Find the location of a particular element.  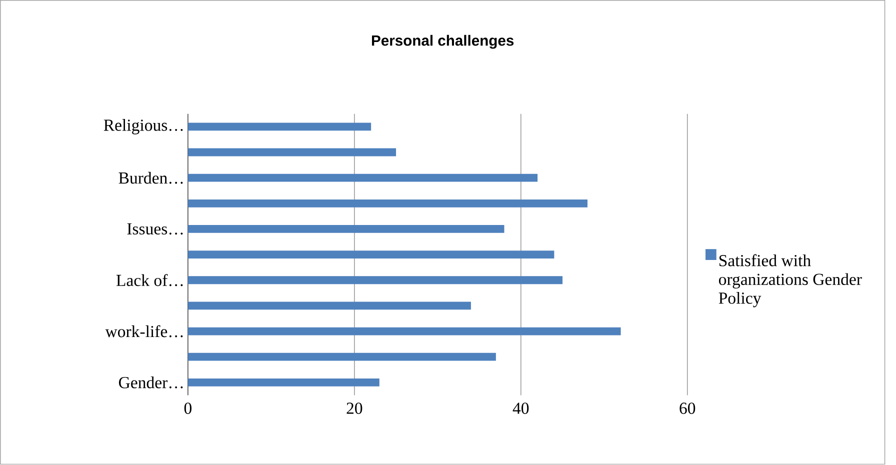

legend-label: Satisfied with organizations Gender Policy is located at coordinates (790, 281).